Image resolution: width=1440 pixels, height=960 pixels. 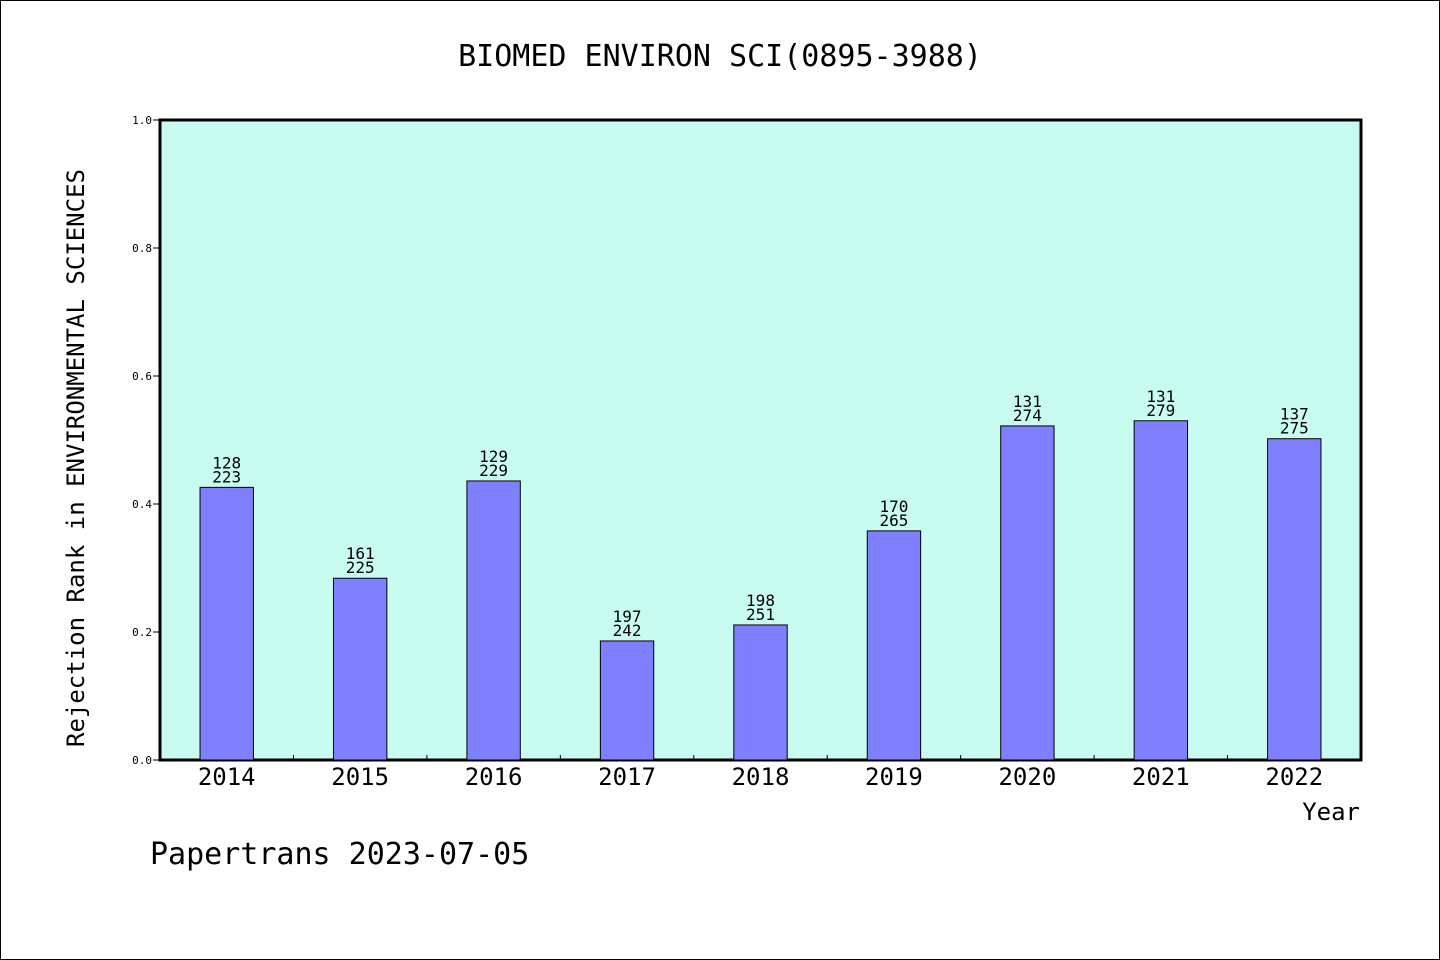 What do you see at coordinates (627, 777) in the screenshot?
I see `x-tick-label: 2017` at bounding box center [627, 777].